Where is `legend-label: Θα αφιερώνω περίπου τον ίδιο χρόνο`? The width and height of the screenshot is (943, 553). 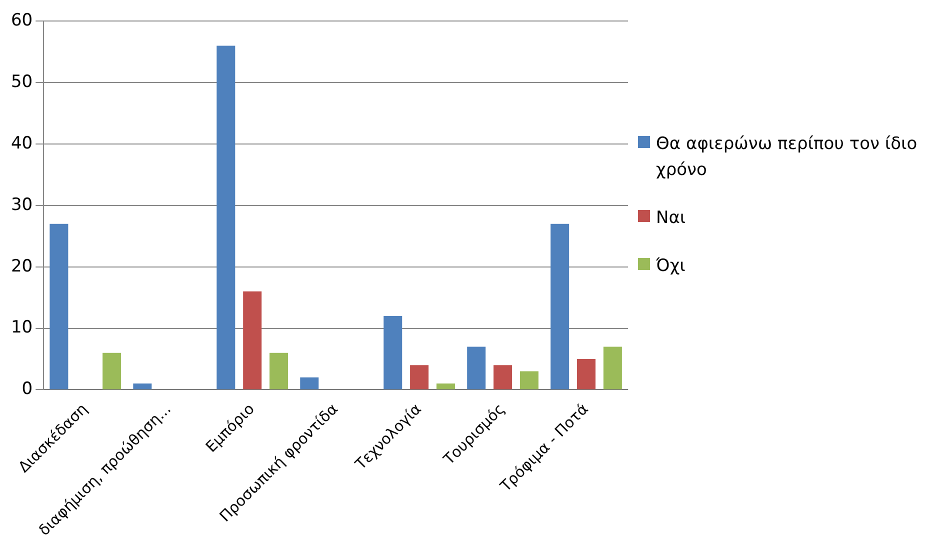
legend-label: Θα αφιερώνω περίπου τον ίδιο χρόνο is located at coordinates (787, 157).